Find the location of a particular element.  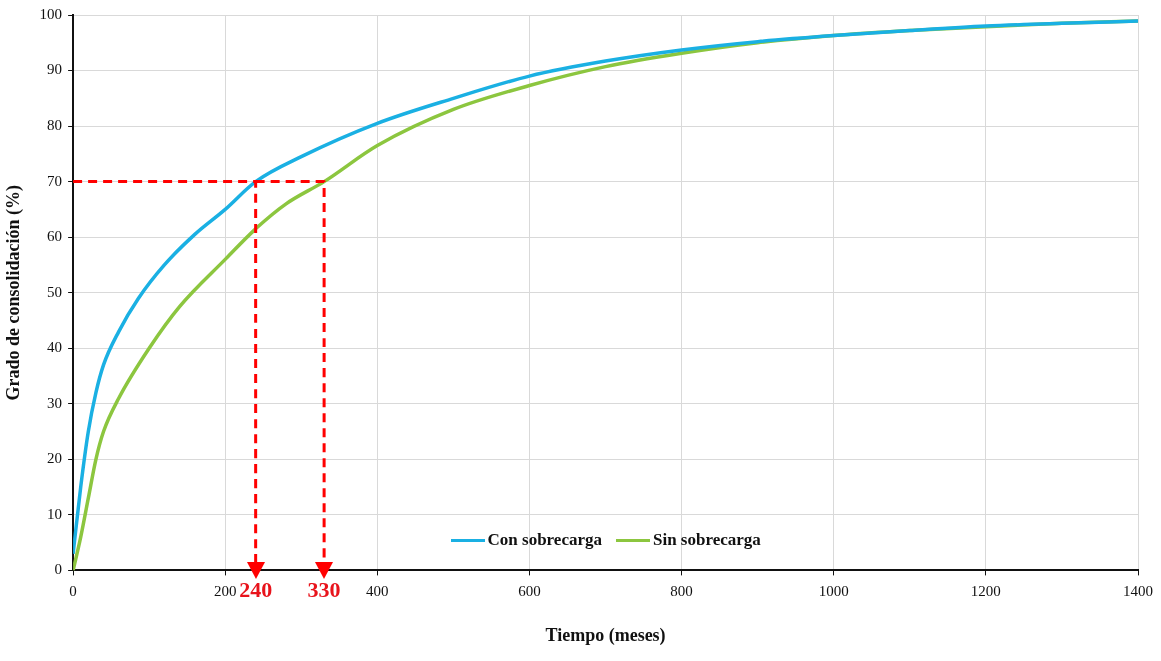

x-tick-label: 1200 is located at coordinates (985, 591).